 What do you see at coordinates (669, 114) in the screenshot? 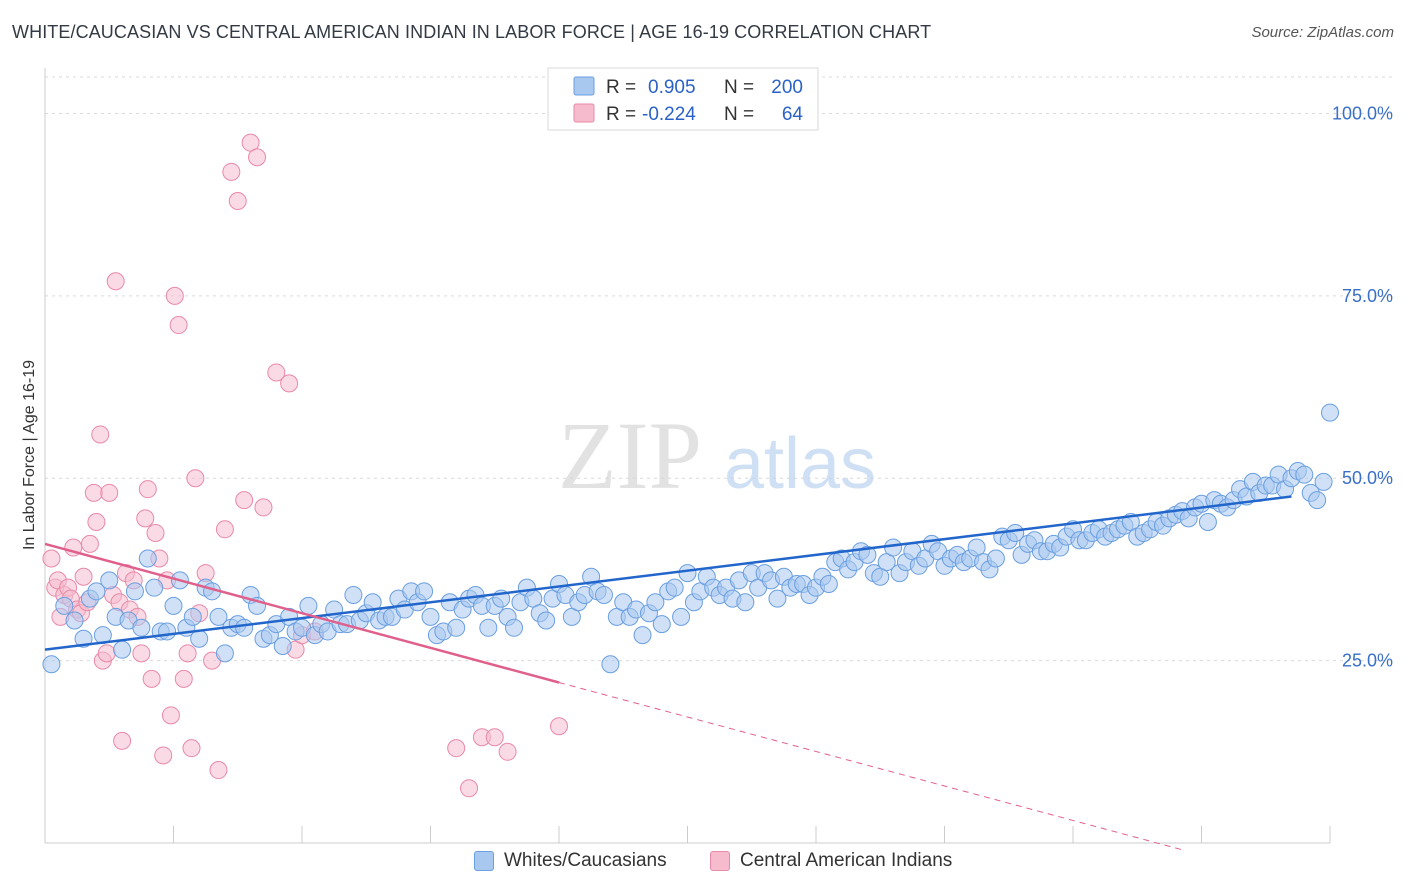
I see `legend-r-value-pink: -0.224` at bounding box center [669, 114].